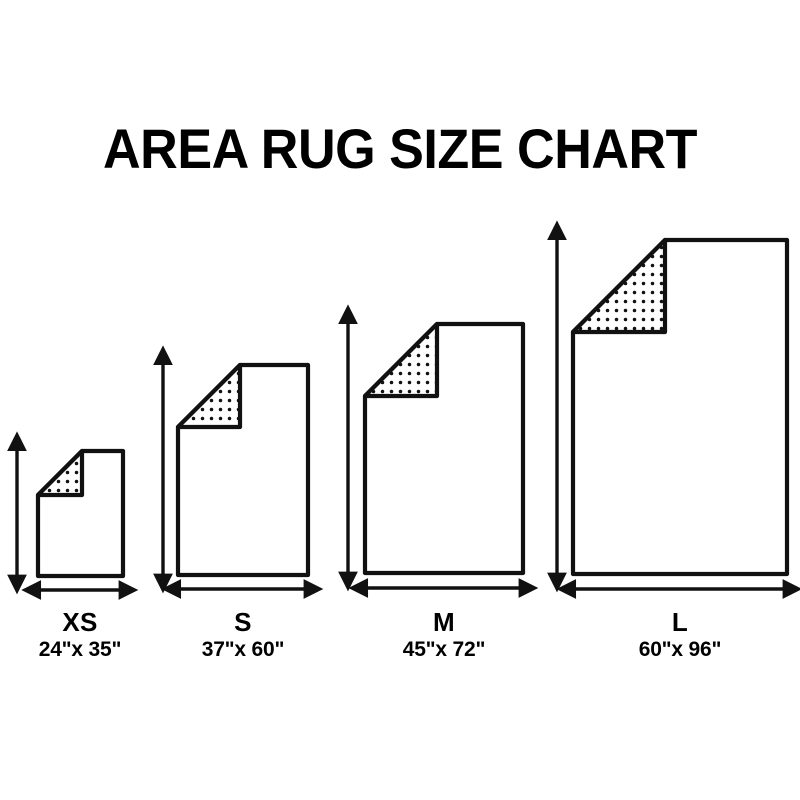  Describe the element at coordinates (444, 448) in the screenshot. I see `rug-body-m` at that location.